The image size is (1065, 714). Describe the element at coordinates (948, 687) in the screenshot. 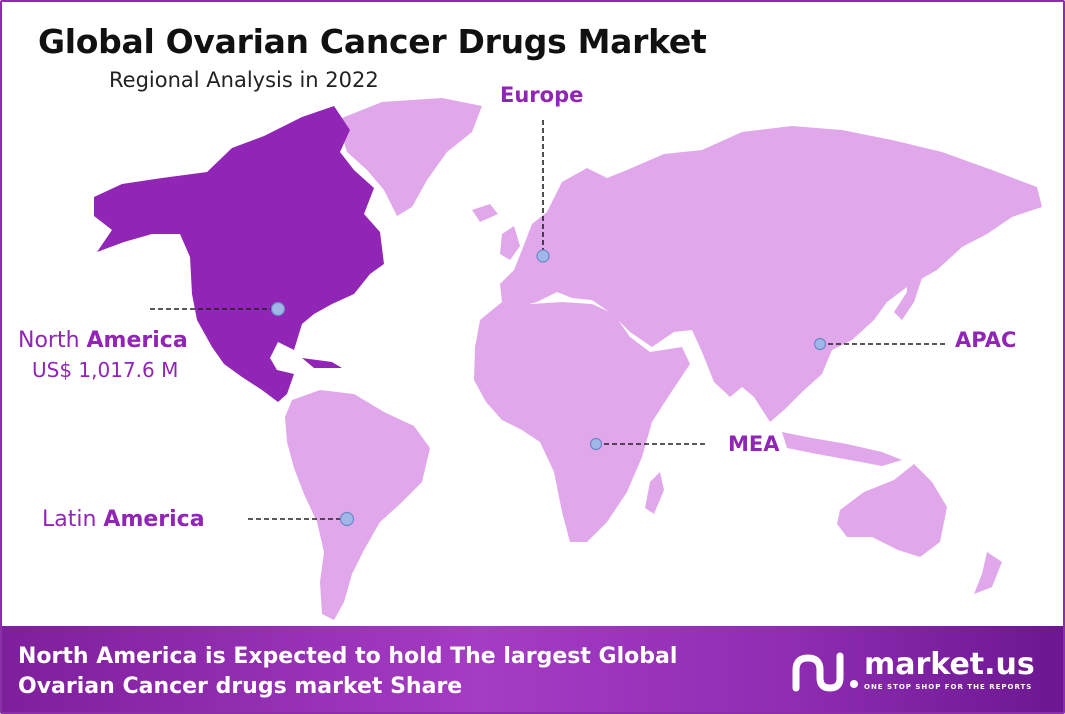

I see `brand-tagline: ONE STOP SHOP FOR THE REPORTS` at that location.